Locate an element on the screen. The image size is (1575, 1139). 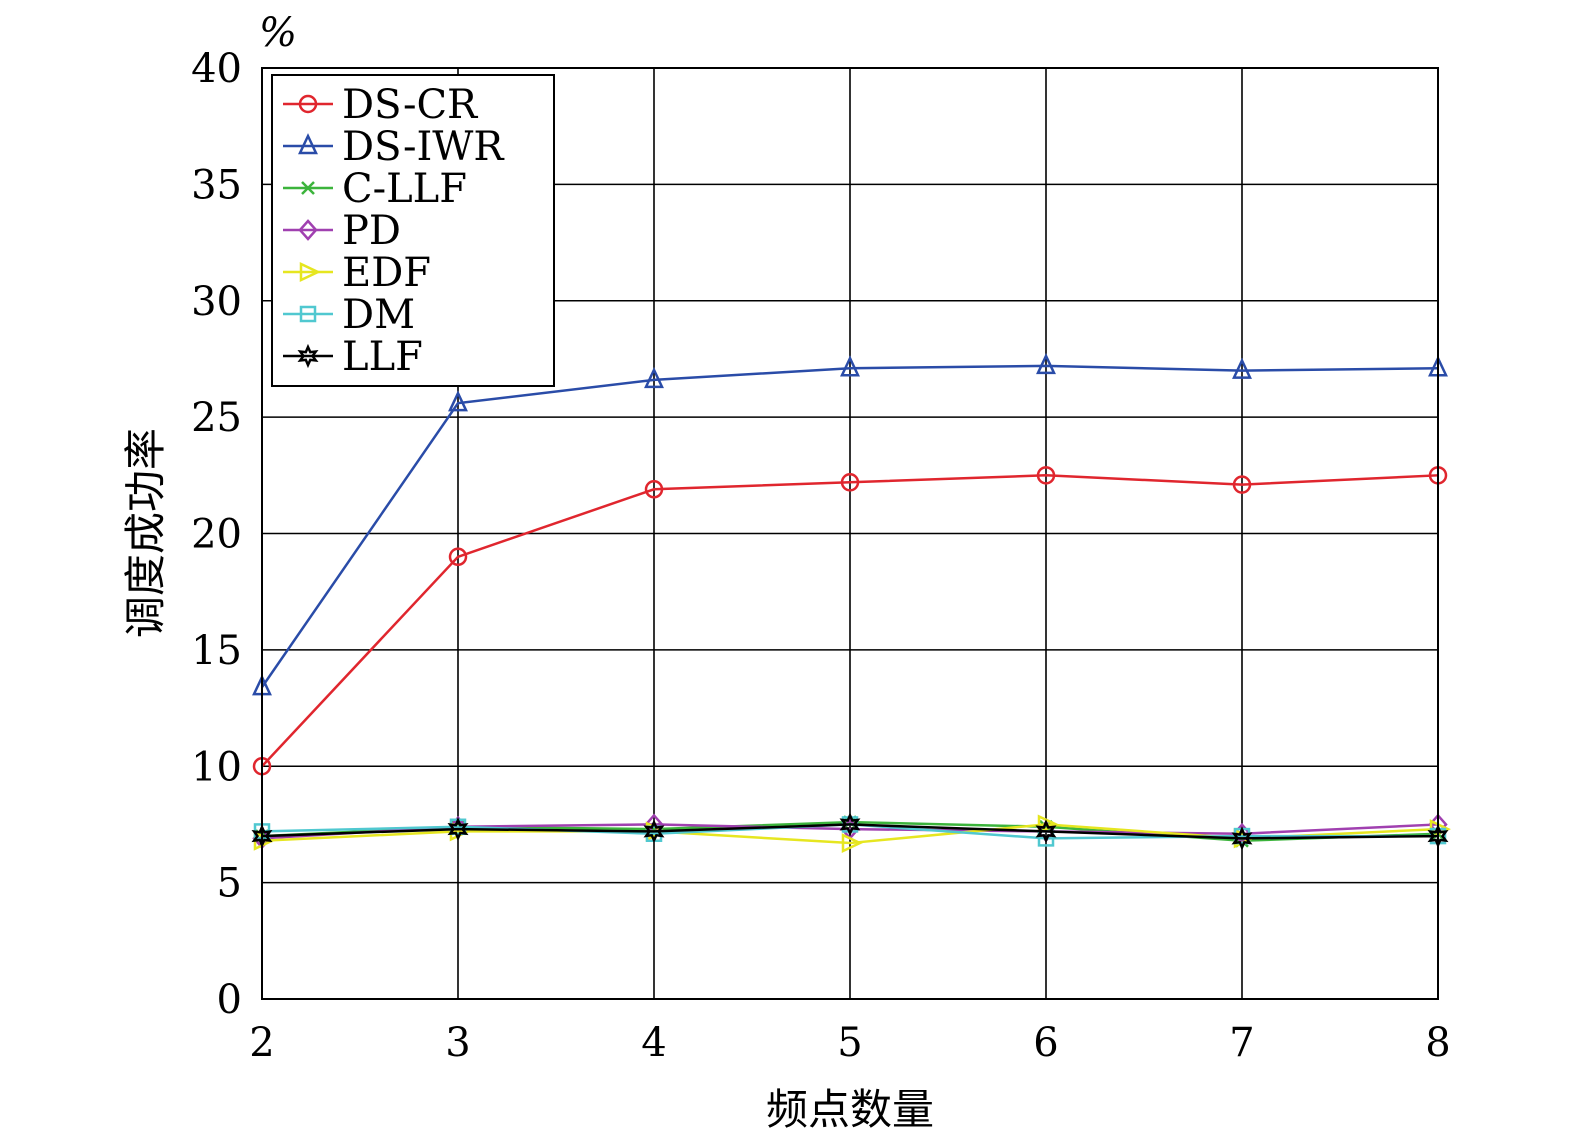
y-tick-label: 30 is located at coordinates (216, 302).